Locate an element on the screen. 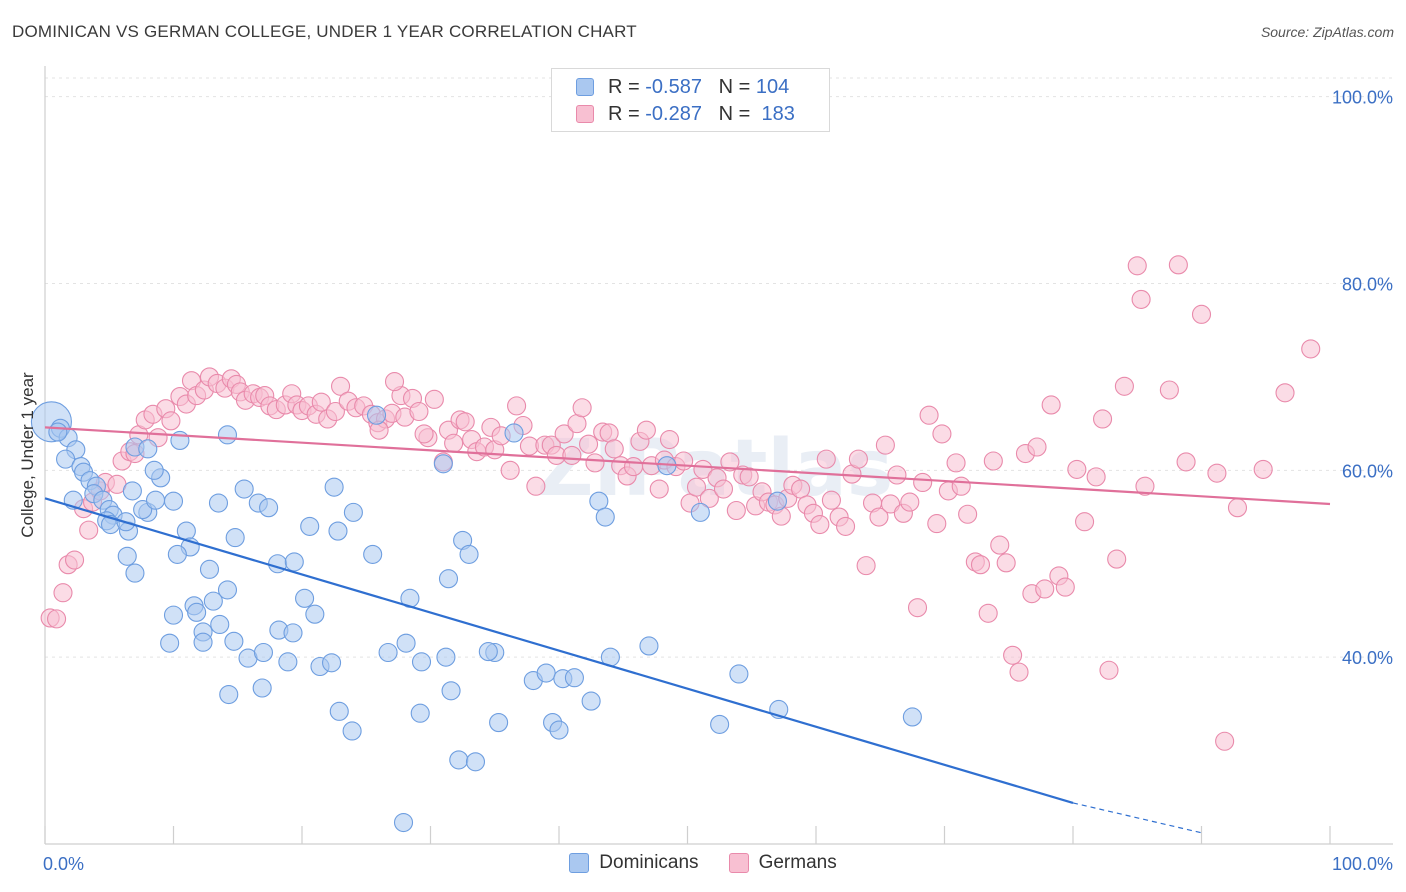  series-label-dominicans: Dominicans is located at coordinates (649, 862).